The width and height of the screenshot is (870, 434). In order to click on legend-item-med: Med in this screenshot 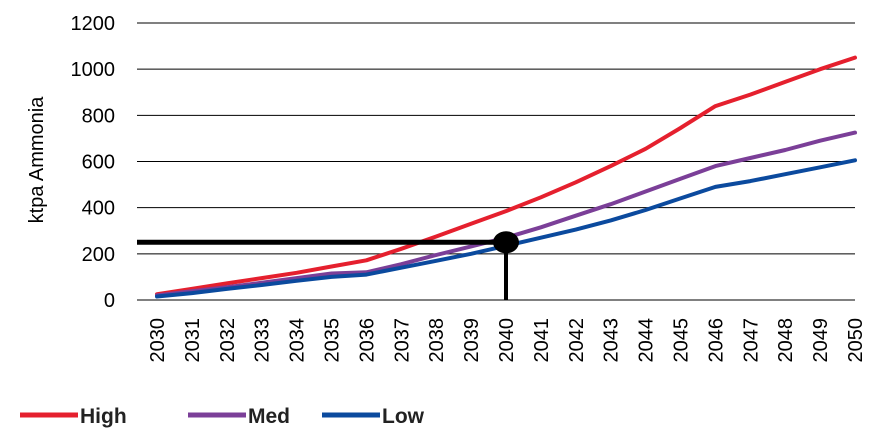, I will do `click(239, 416)`.